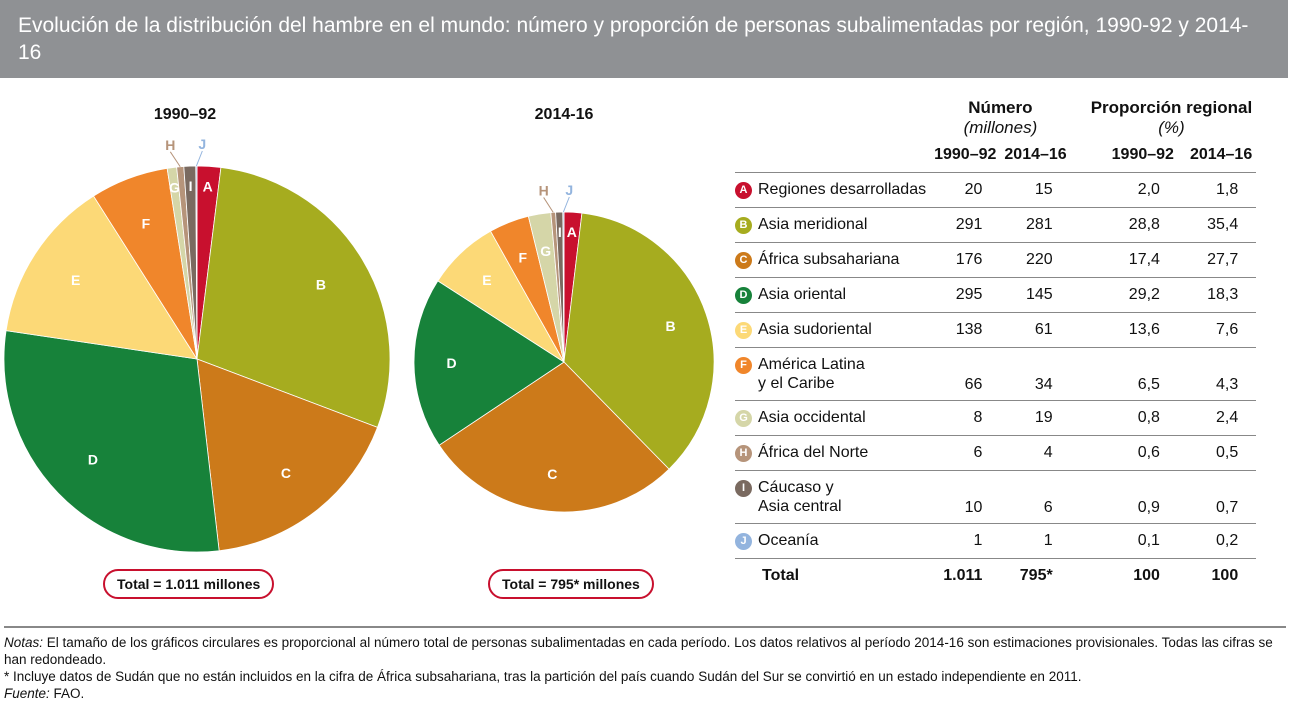  I want to click on total-n1: 1.011, so click(965, 575).